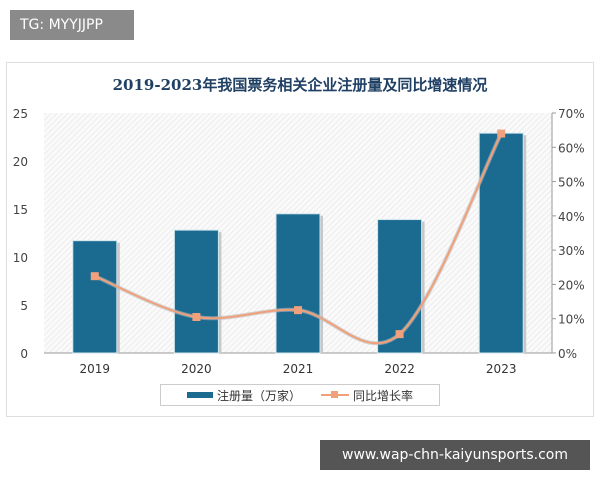  What do you see at coordinates (196, 369) in the screenshot?
I see `x-tick-label: 2020` at bounding box center [196, 369].